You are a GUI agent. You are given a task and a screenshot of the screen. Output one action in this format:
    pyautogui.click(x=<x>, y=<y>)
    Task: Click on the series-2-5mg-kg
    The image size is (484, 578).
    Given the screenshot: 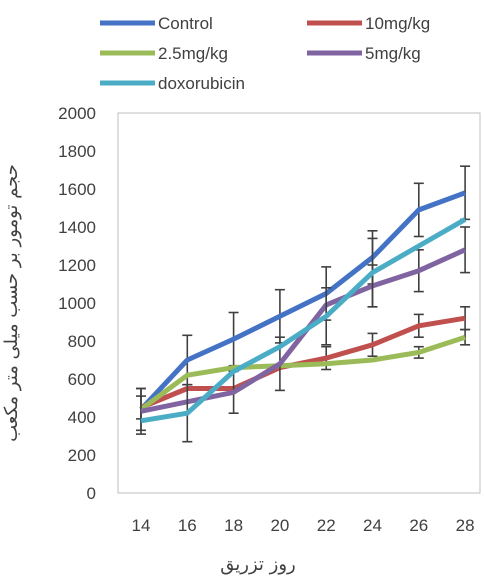 What is the action you would take?
    pyautogui.click(x=305, y=370)
    